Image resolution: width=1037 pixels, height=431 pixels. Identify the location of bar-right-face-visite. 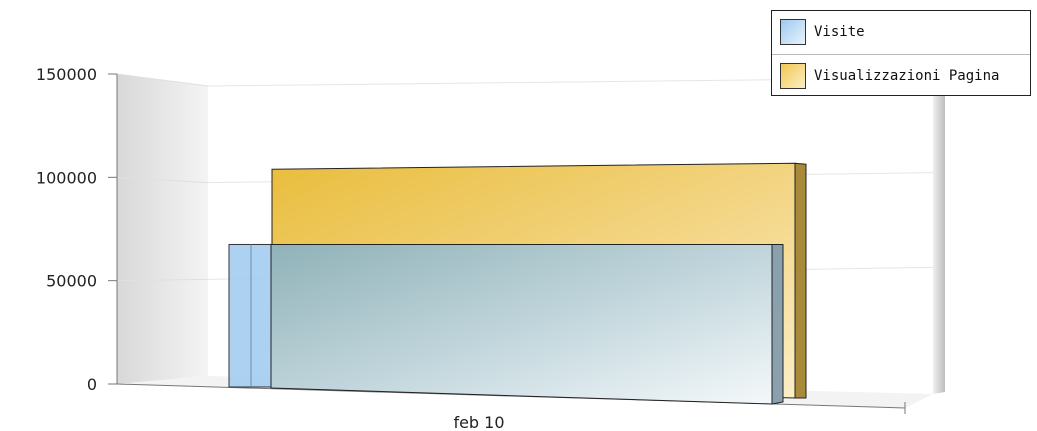
(777, 324).